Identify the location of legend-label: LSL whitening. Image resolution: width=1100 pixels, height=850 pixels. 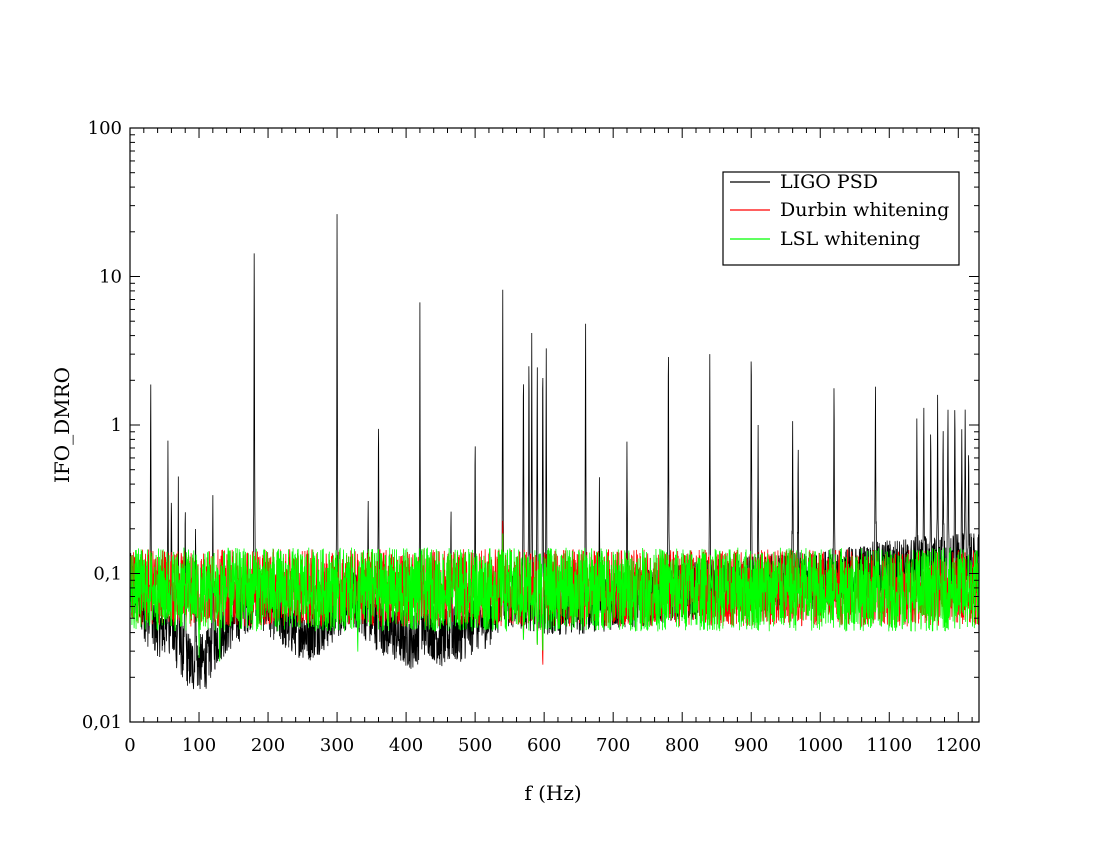
(850, 239).